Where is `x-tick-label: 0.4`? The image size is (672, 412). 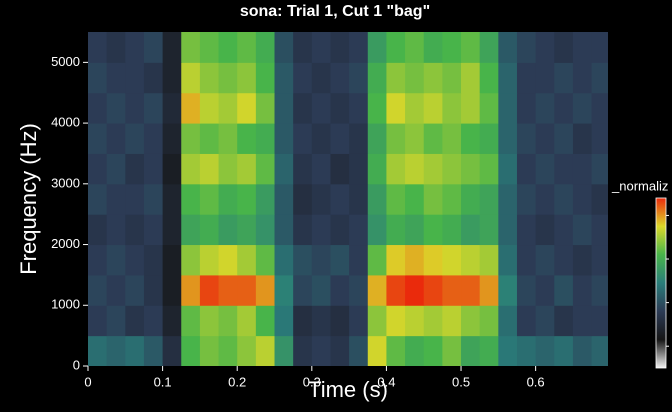
x-tick-label: 0.4 is located at coordinates (386, 381).